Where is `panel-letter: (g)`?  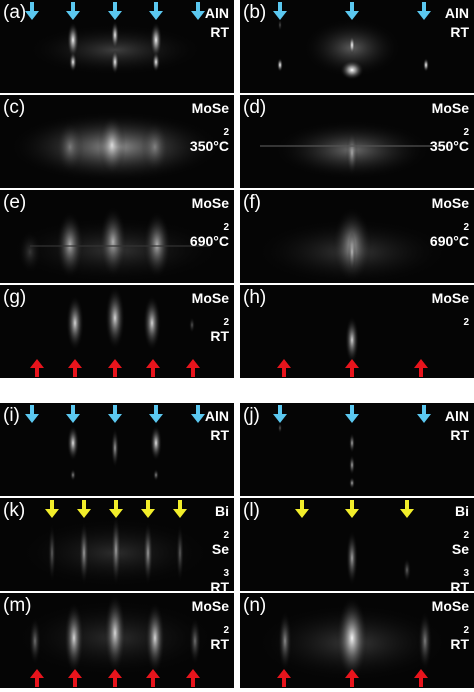
panel-letter: (g) is located at coordinates (15, 297).